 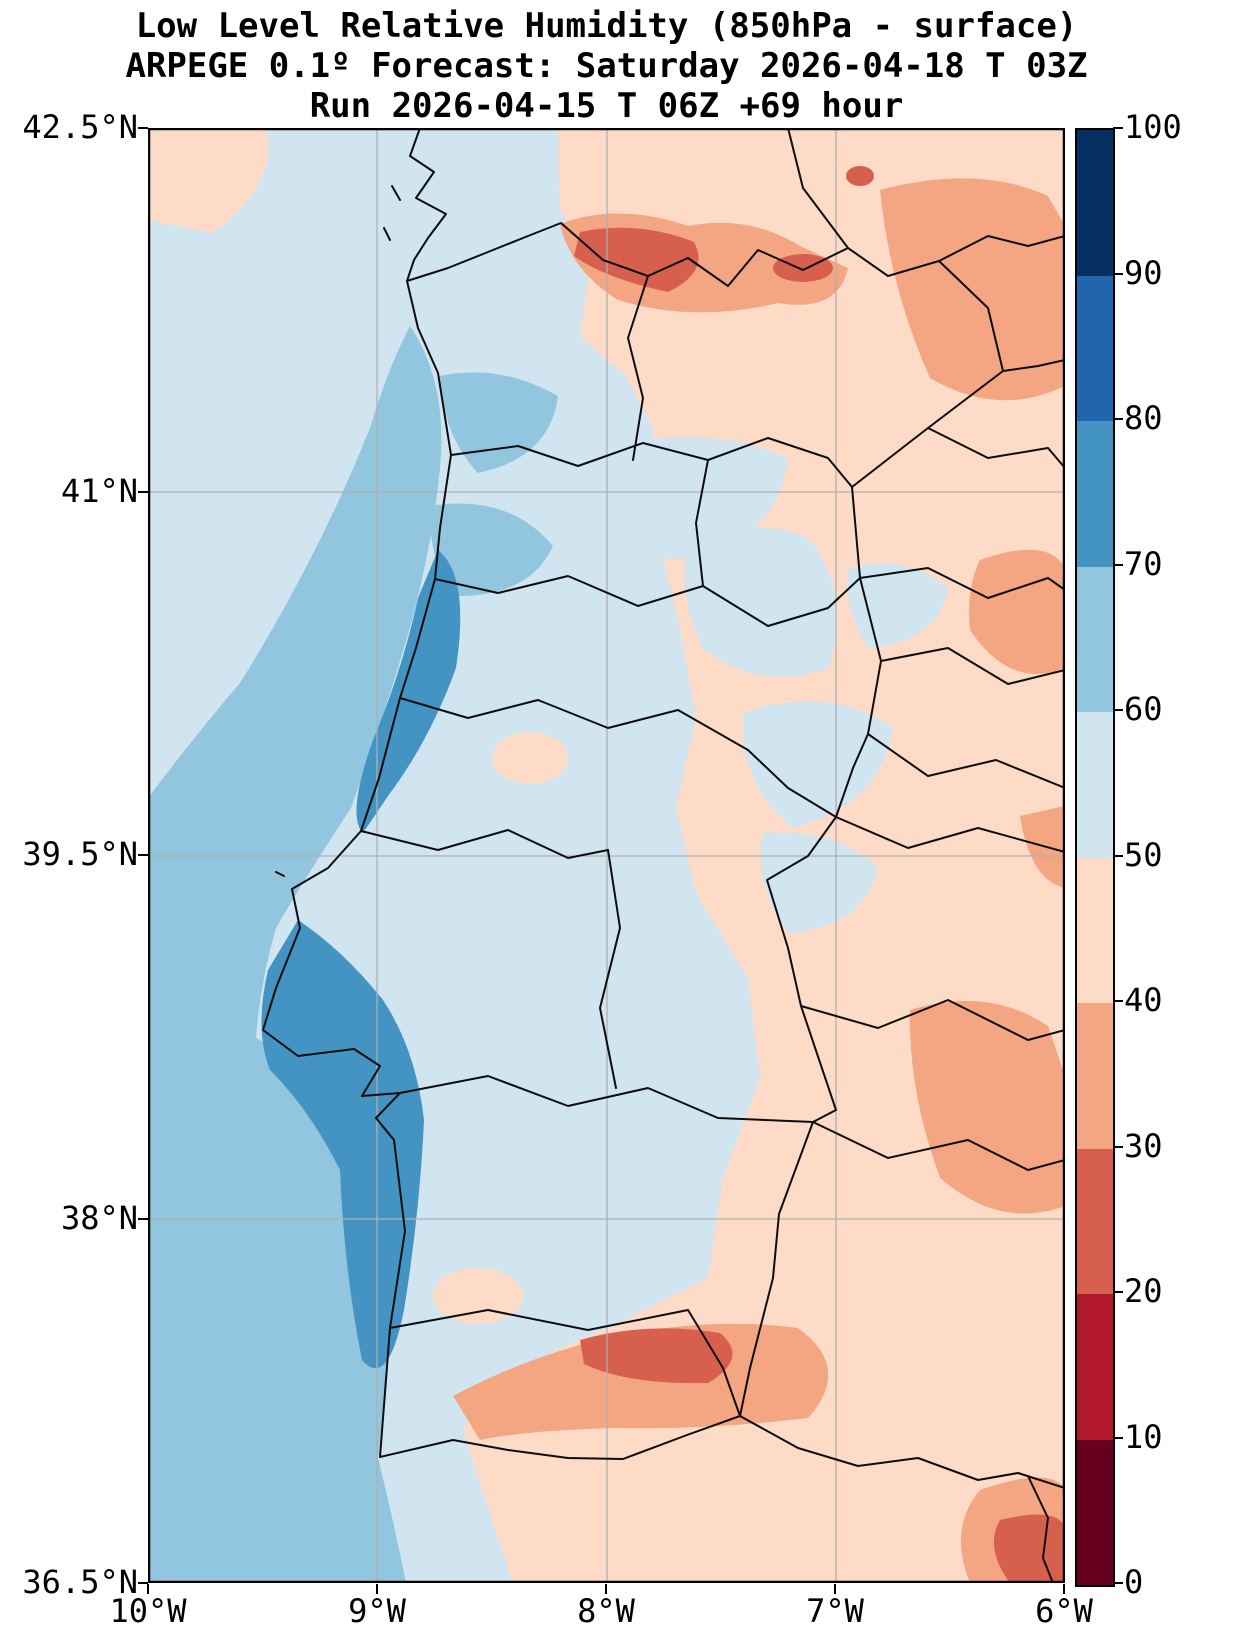 What do you see at coordinates (1143, 1291) in the screenshot?
I see `colorbar-tick-label: 20` at bounding box center [1143, 1291].